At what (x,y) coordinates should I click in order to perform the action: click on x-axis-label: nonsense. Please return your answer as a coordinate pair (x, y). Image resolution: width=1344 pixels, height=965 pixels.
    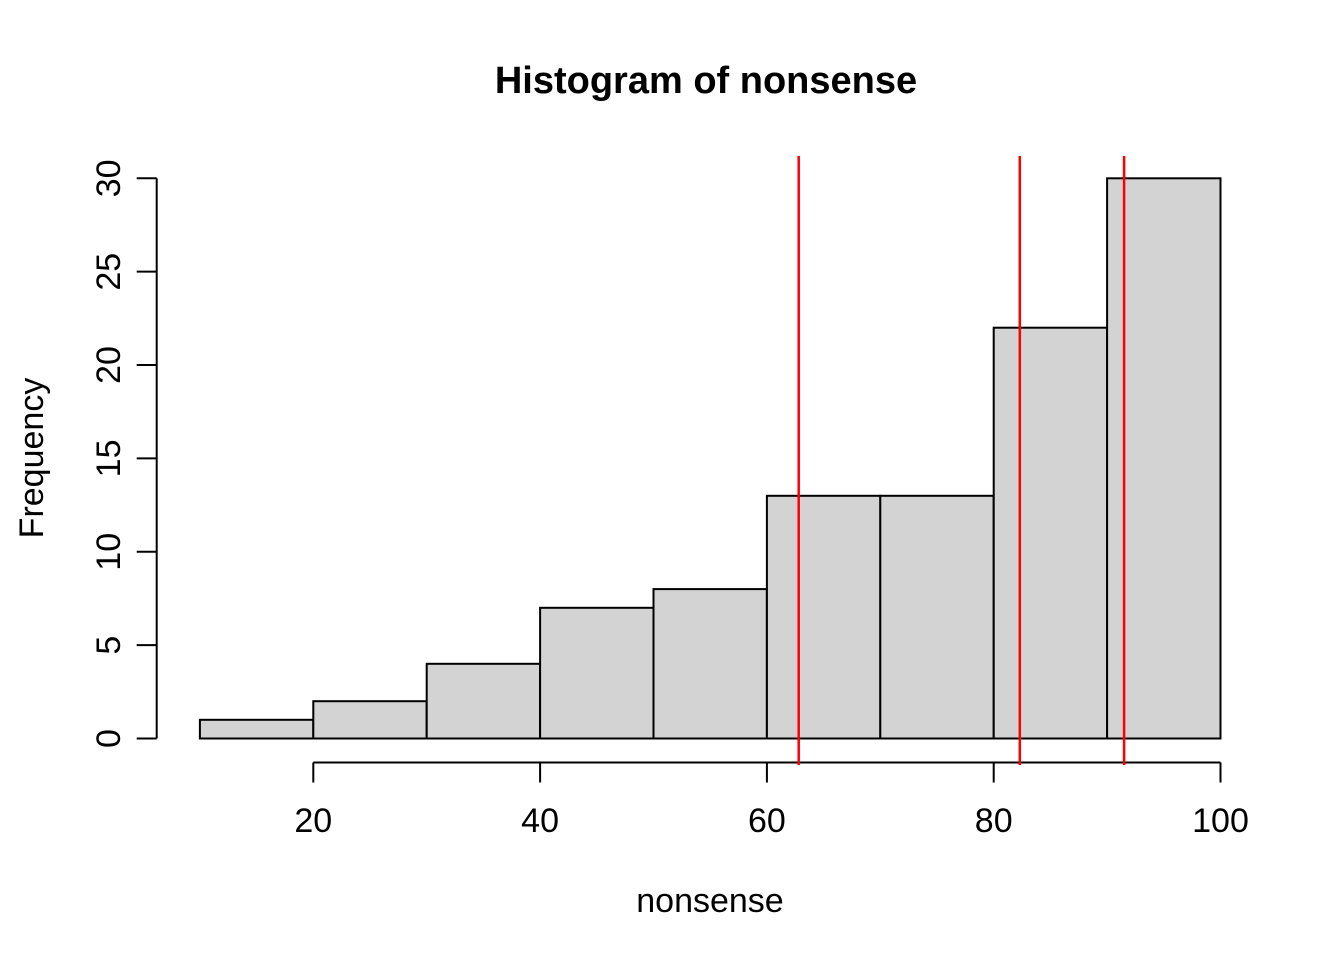
    Looking at the image, I should click on (709, 901).